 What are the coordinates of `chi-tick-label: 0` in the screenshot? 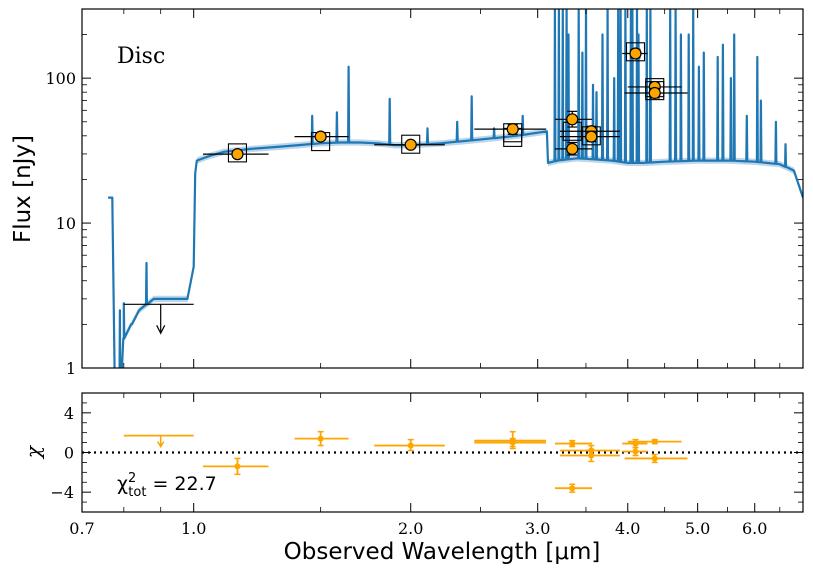 It's located at (69, 453).